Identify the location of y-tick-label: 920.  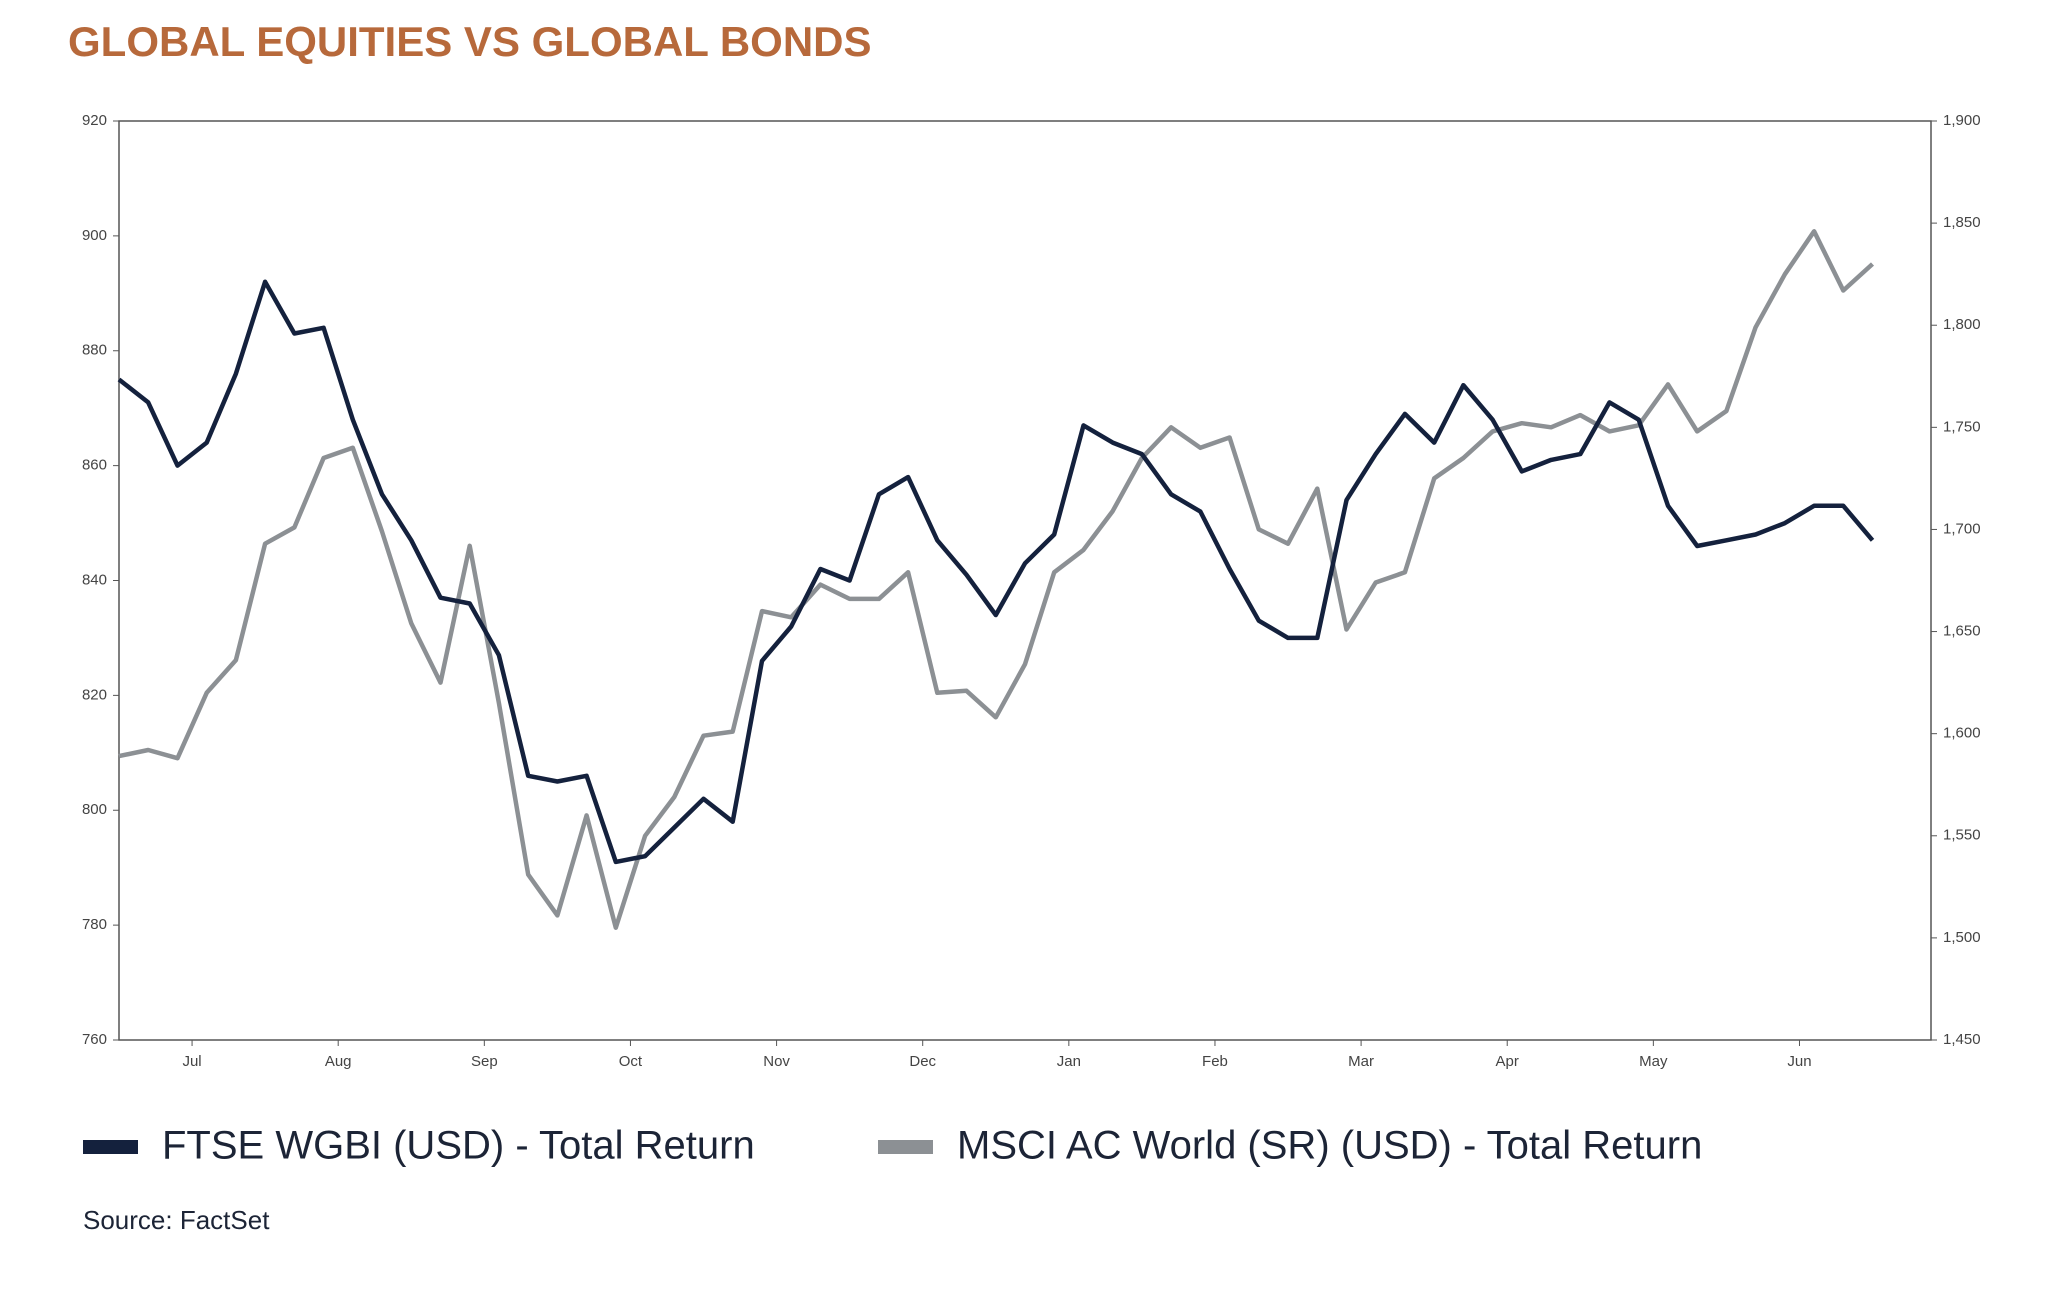
(94, 120).